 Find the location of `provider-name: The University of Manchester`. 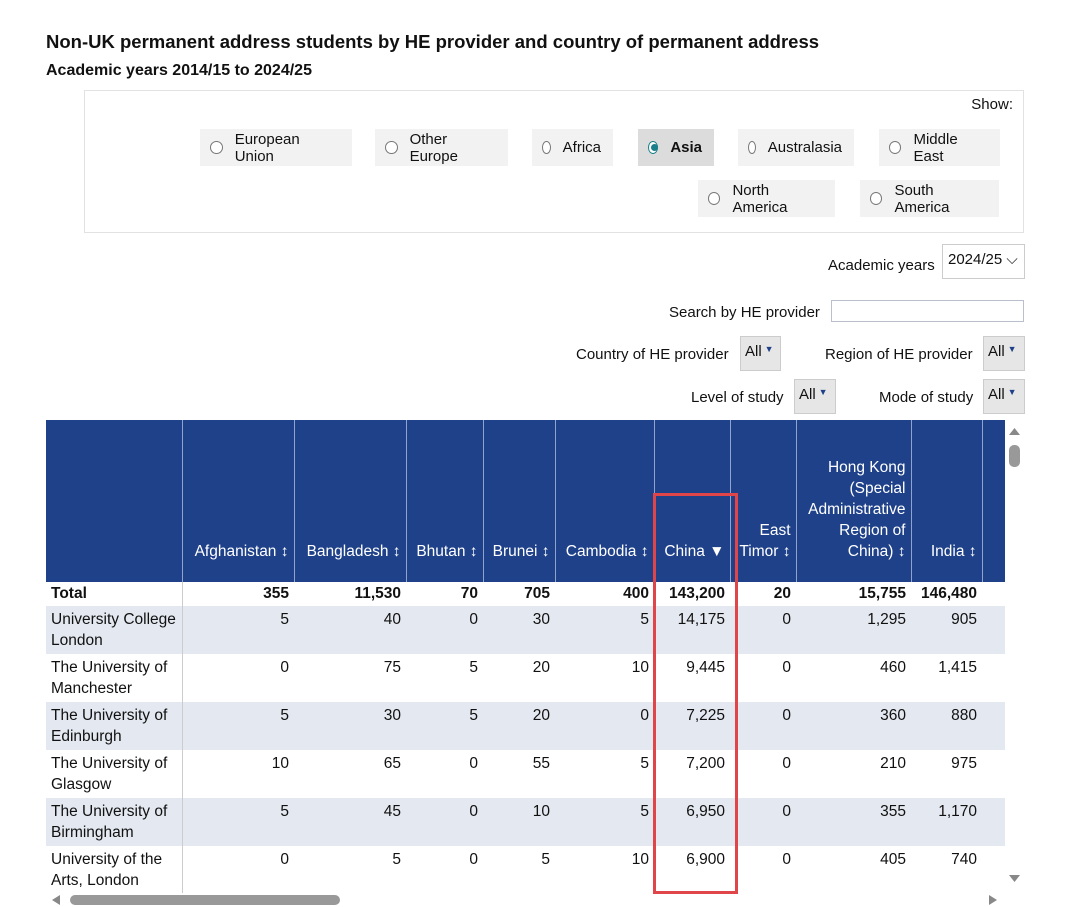

provider-name: The University of Manchester is located at coordinates (114, 678).